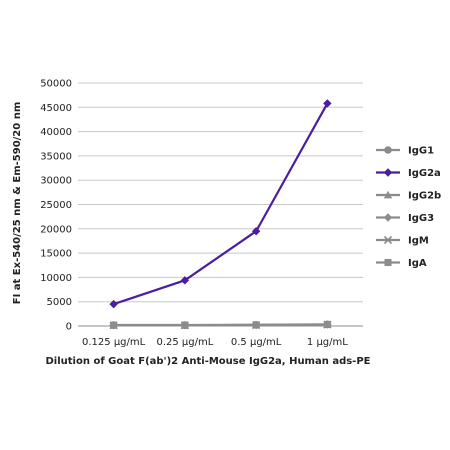  I want to click on legend-item-iga: IgA, so click(401, 263).